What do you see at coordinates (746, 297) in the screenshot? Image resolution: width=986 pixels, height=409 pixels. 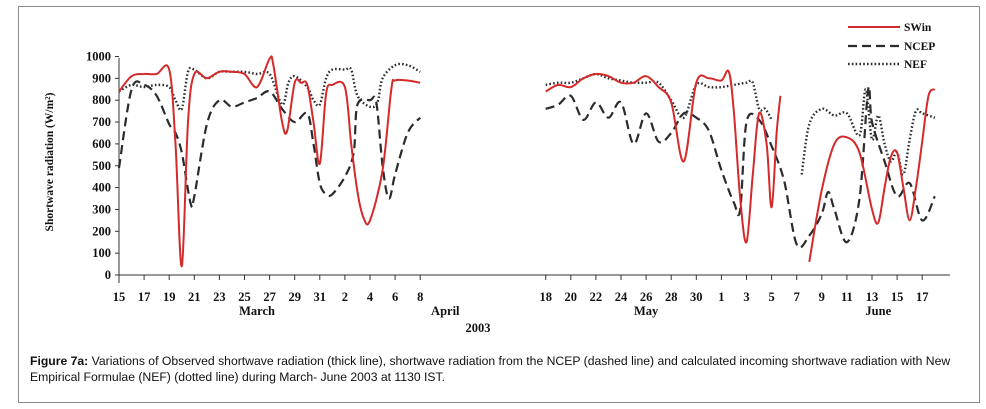 I see `x-tick-label: 3` at bounding box center [746, 297].